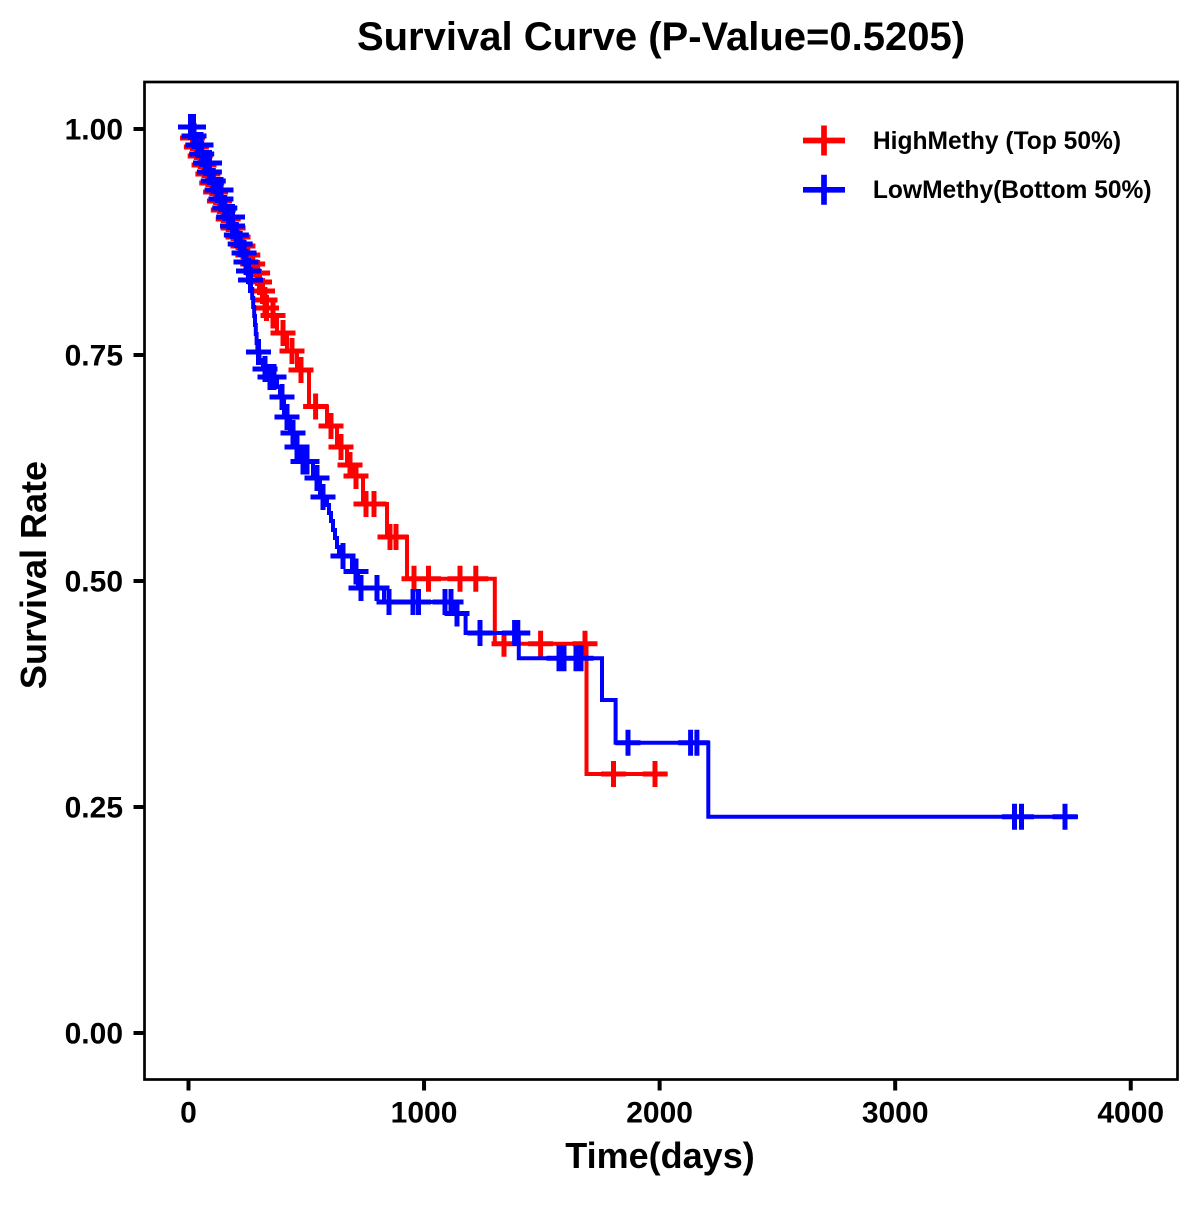 This screenshot has width=1200, height=1205. I want to click on svg-text: Time(days), so click(659, 1155).